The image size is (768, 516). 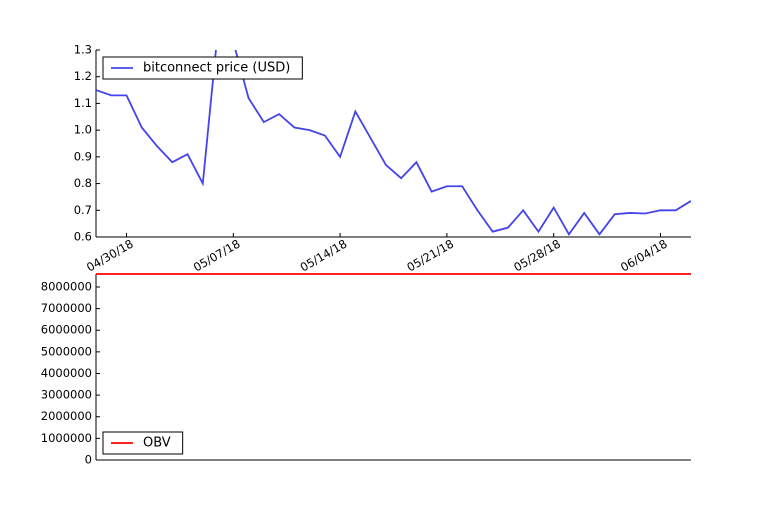 I want to click on y-tick-label: 0.6, so click(x=83, y=237).